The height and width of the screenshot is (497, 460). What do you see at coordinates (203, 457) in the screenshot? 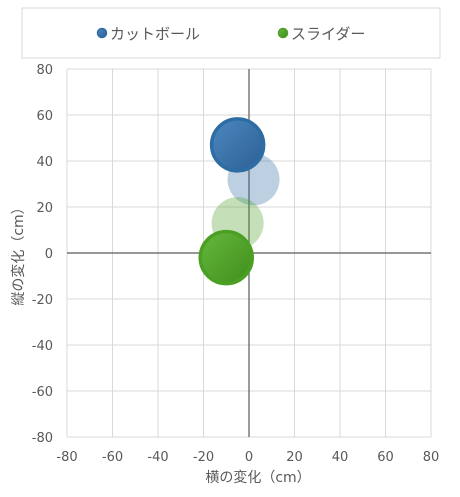
I see `x-tick-label: -20` at bounding box center [203, 457].